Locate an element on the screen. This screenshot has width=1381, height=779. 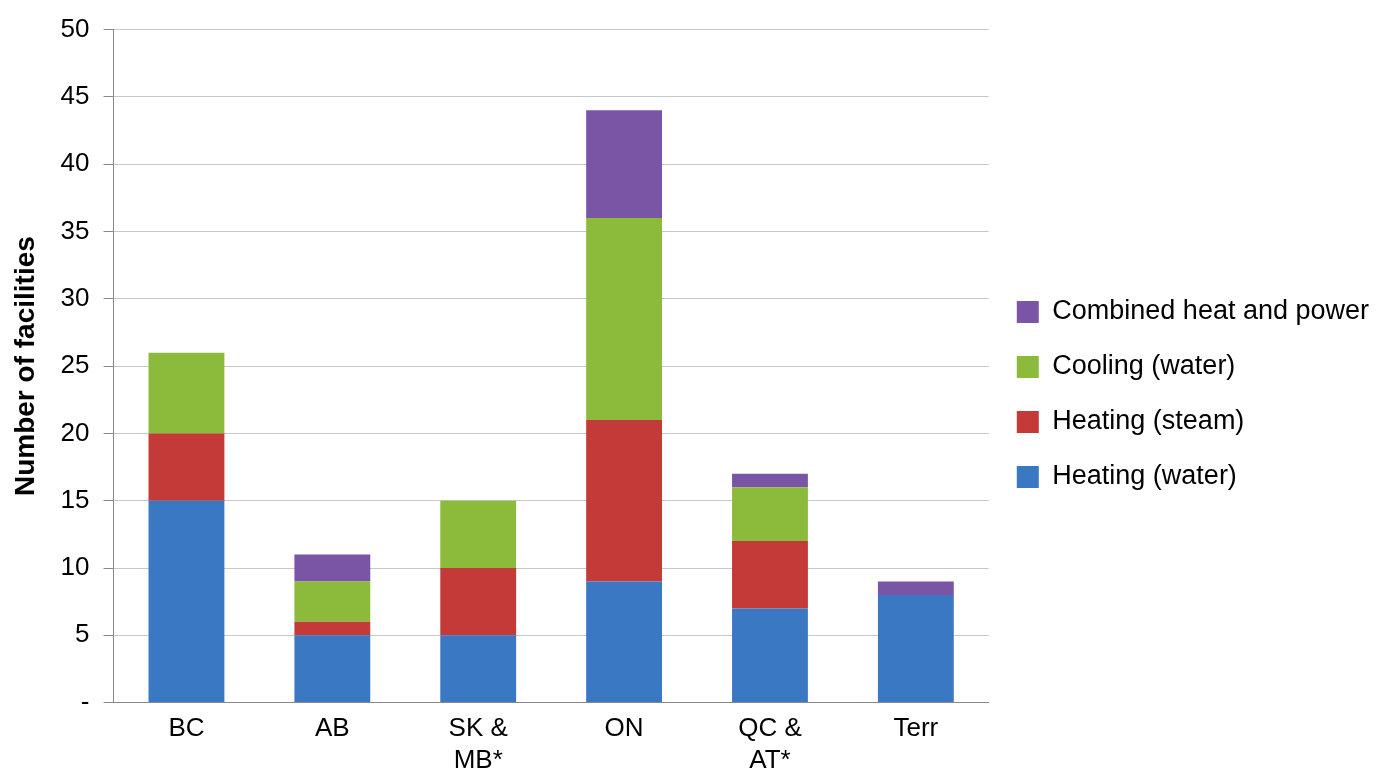
x-tick-label: Terr is located at coordinates (916, 727).